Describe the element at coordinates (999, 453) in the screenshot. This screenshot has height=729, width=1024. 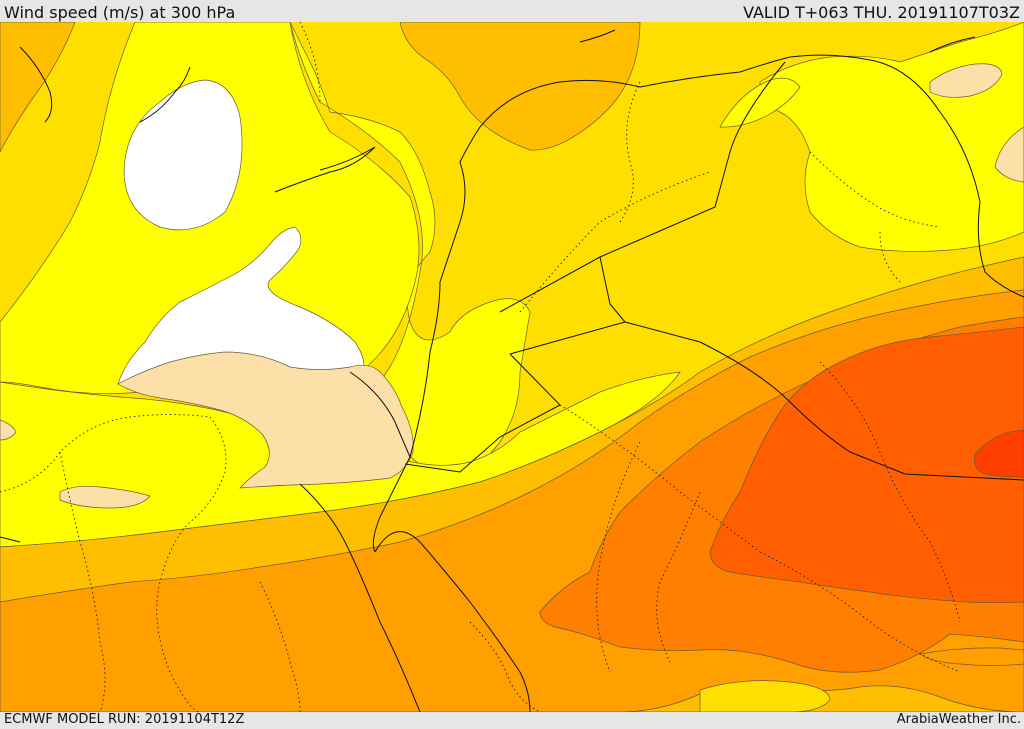
I see `contour-red` at that location.